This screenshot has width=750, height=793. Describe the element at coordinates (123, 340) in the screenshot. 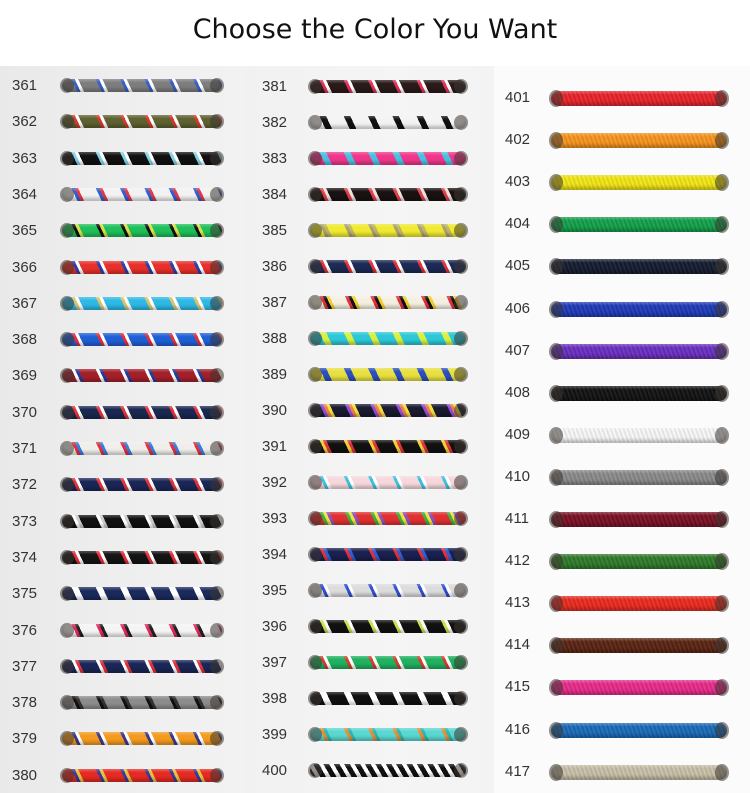

I see `color-swatch-row: 368` at that location.